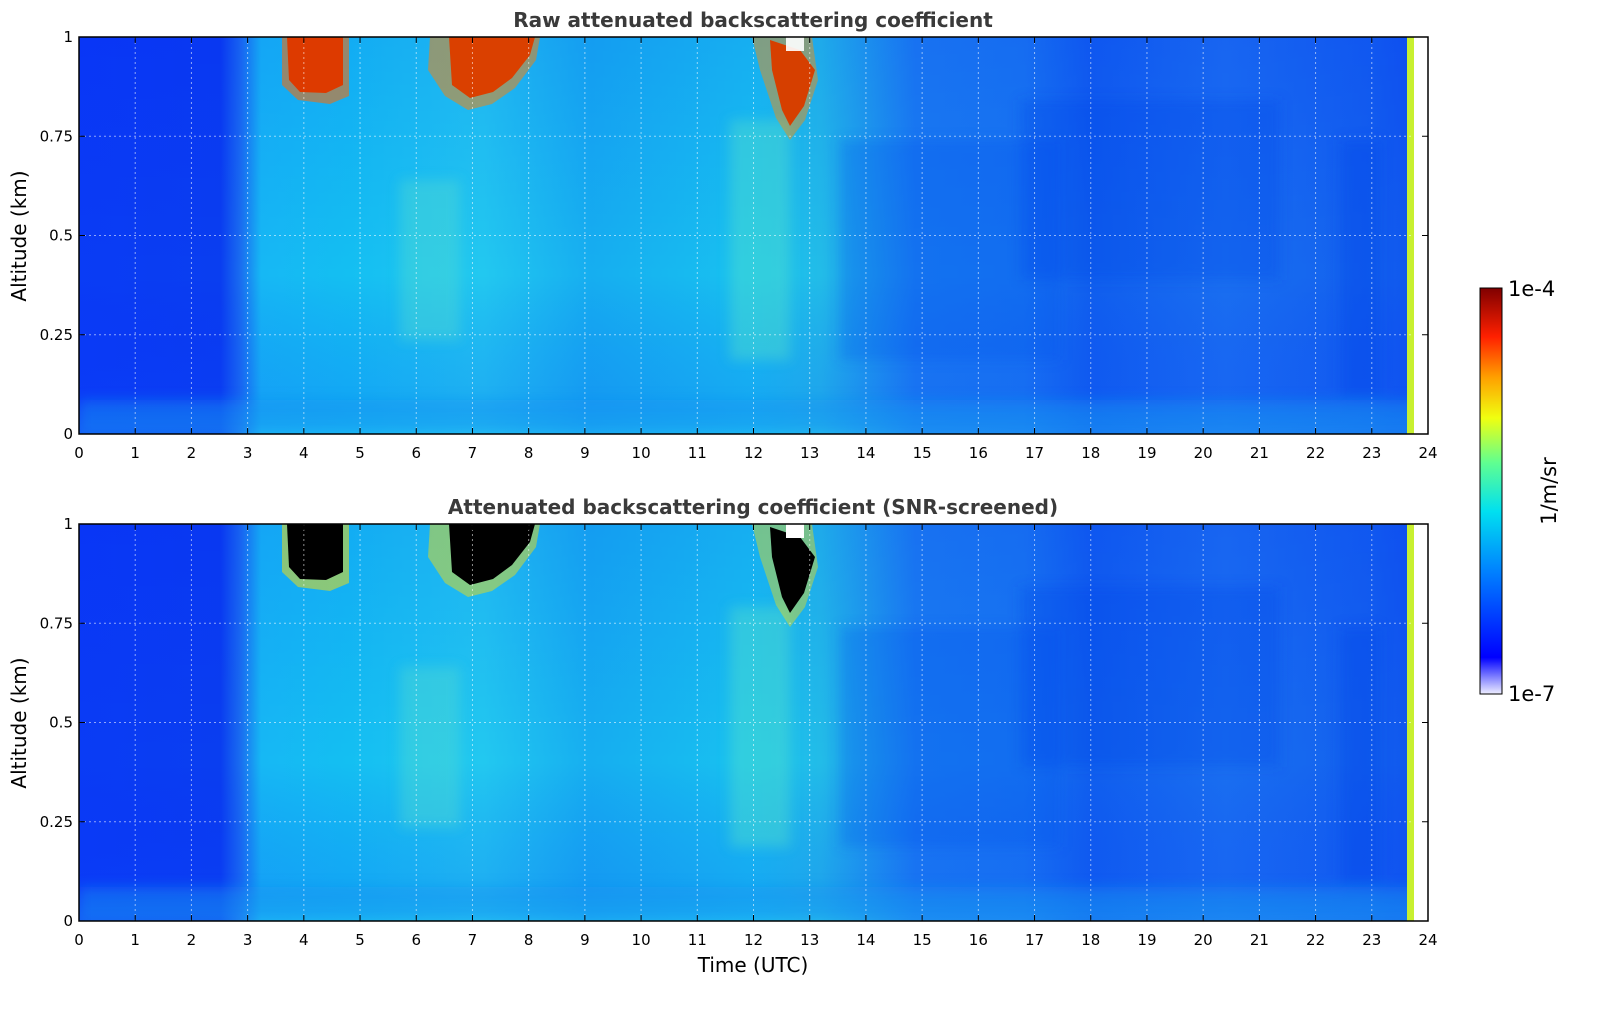 Image resolution: width=1621 pixels, height=1020 pixels. What do you see at coordinates (753, 965) in the screenshot?
I see `x-axis-label: Time (UTC)` at bounding box center [753, 965].